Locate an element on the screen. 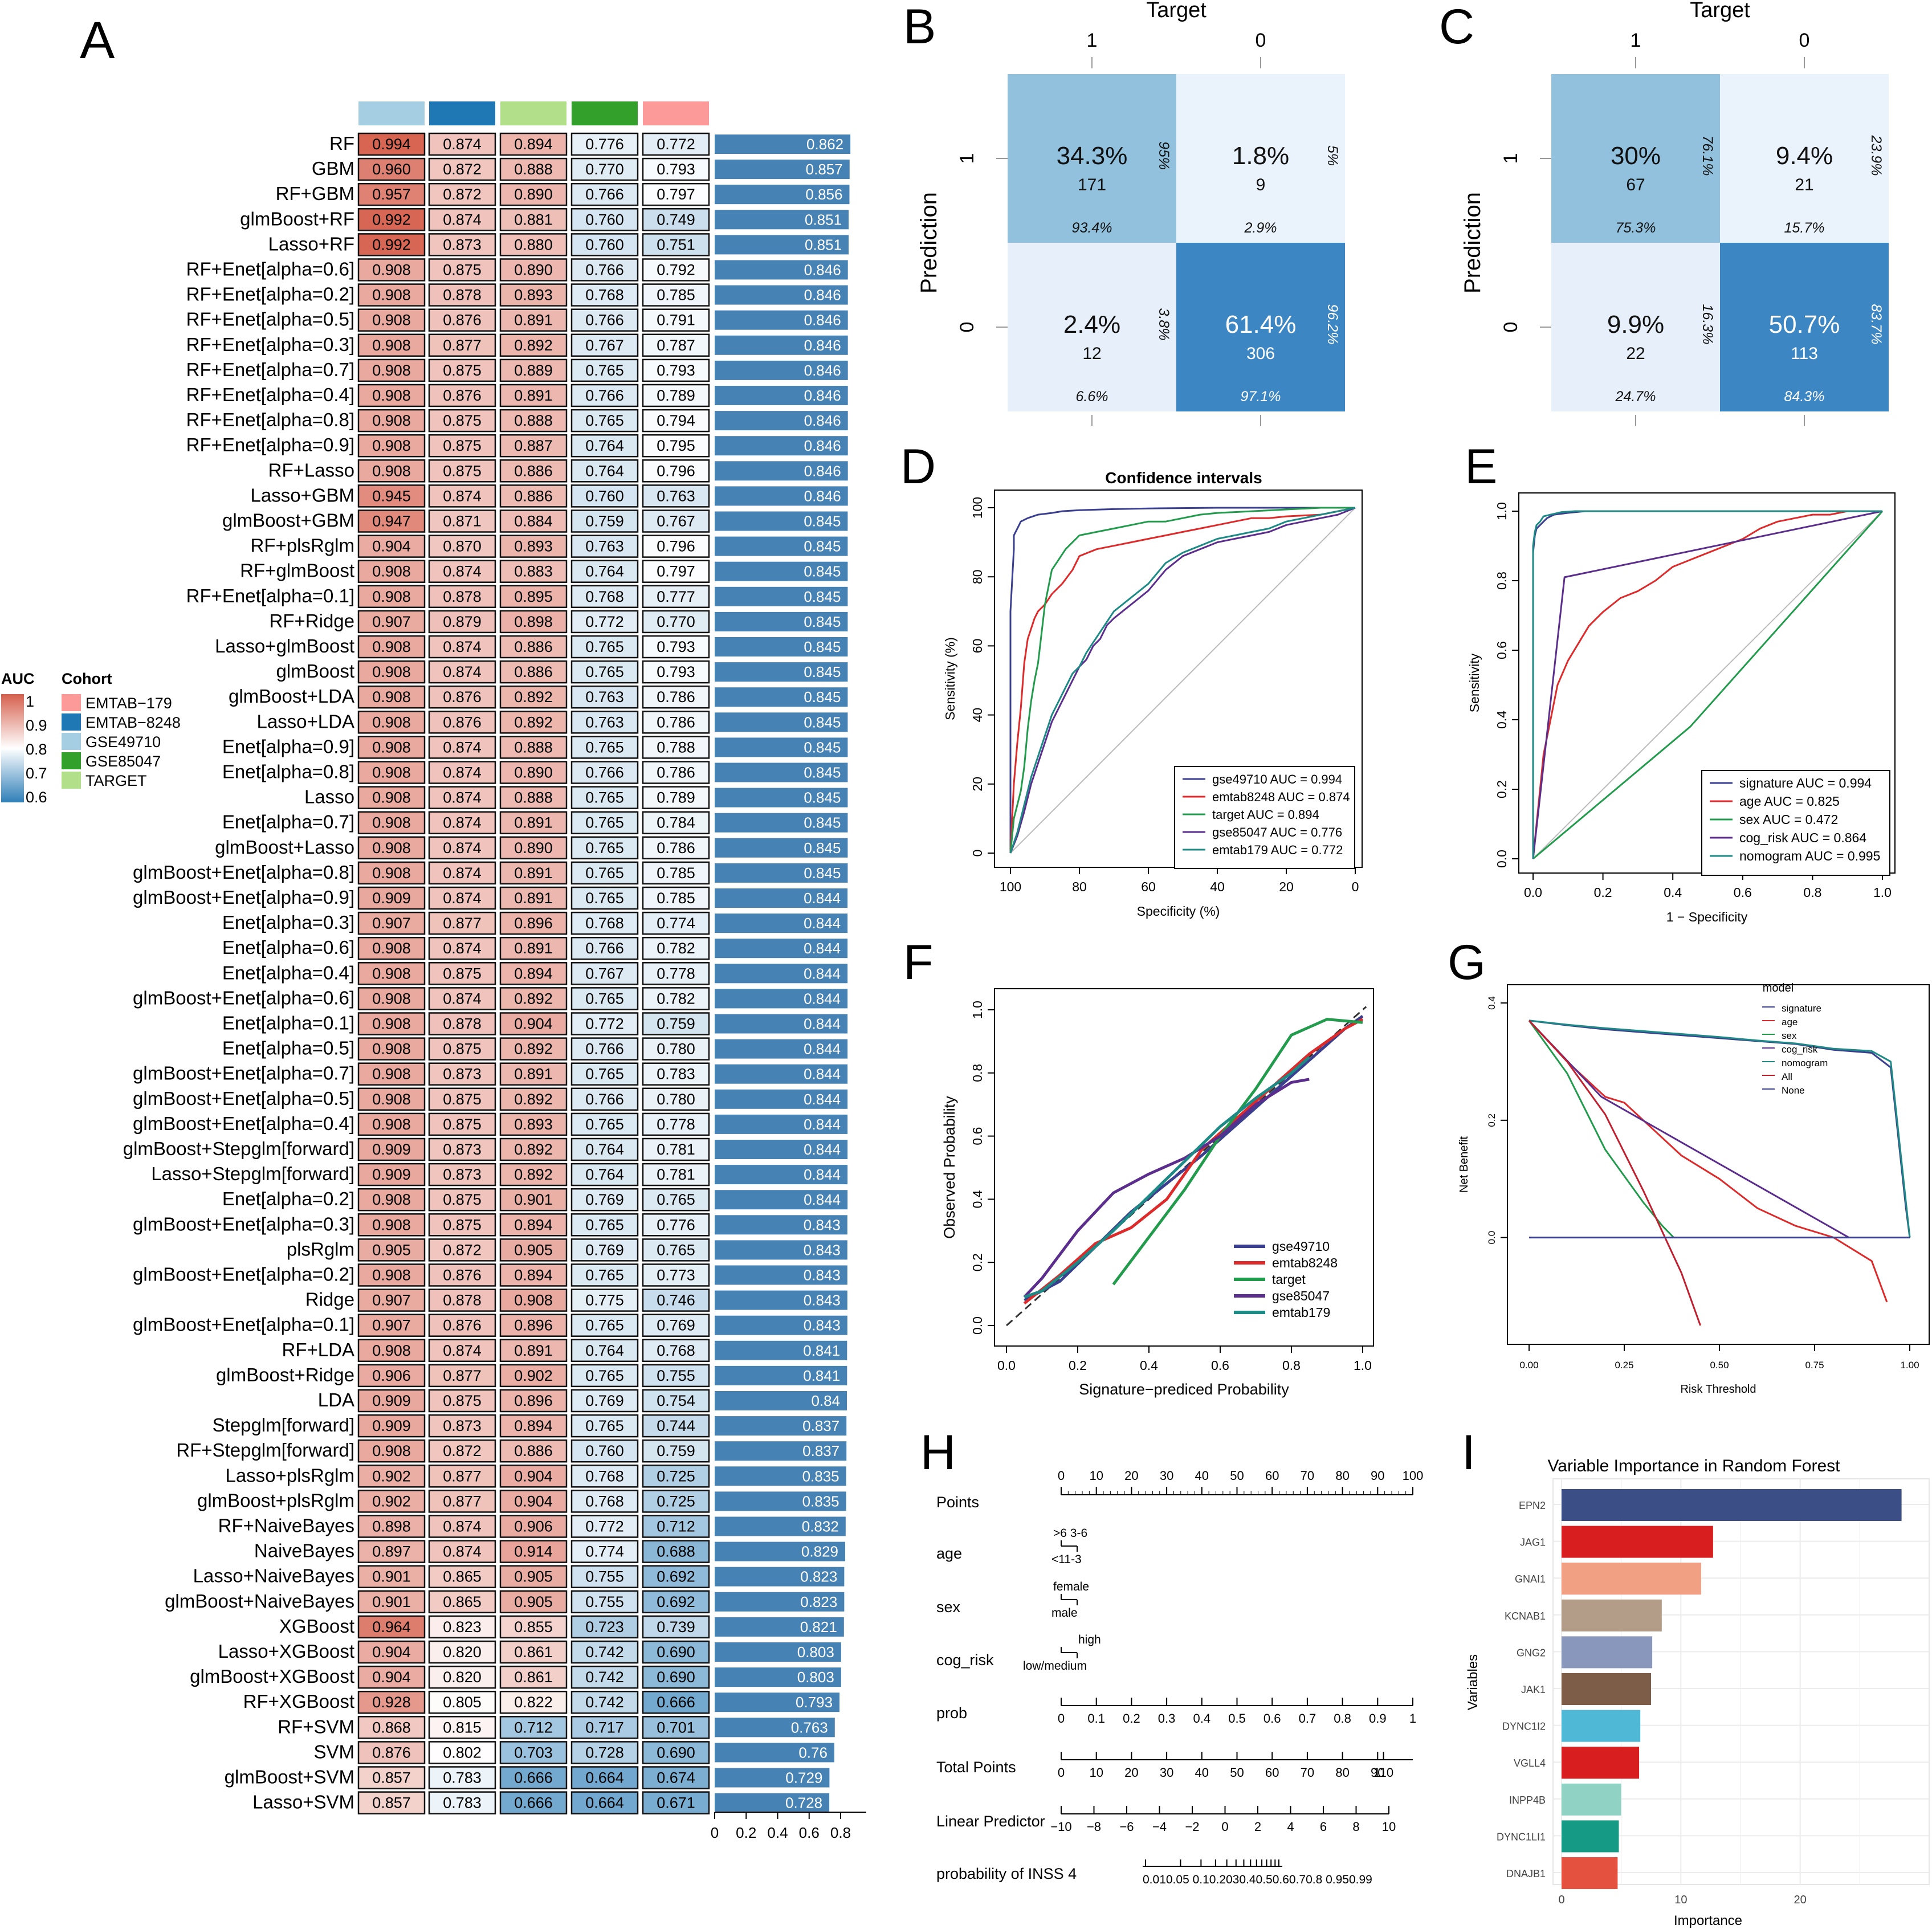  row-label: 0 is located at coordinates (1511, 327).